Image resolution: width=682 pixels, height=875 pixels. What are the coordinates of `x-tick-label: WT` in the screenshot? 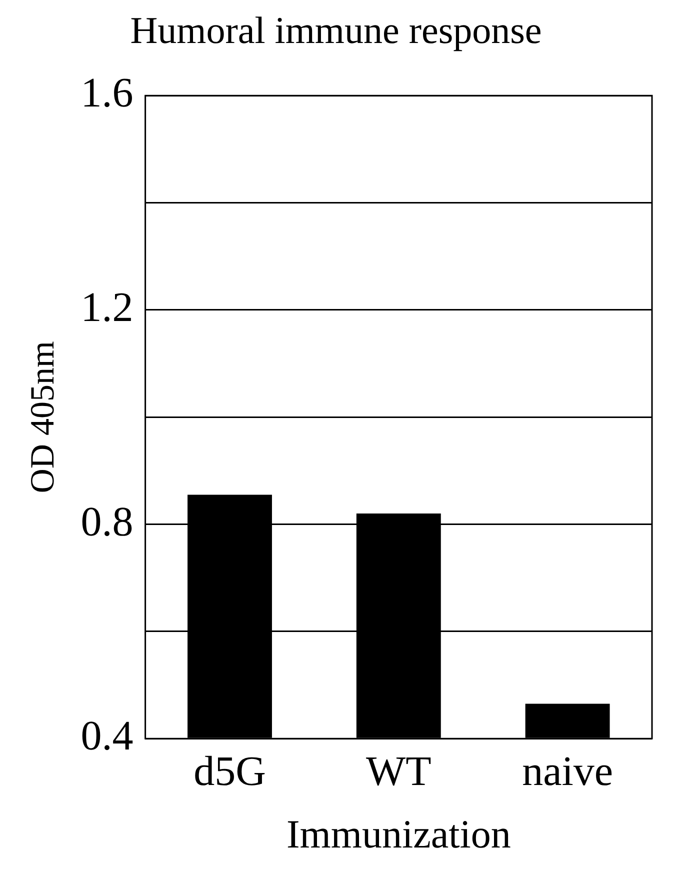 It's located at (399, 771).